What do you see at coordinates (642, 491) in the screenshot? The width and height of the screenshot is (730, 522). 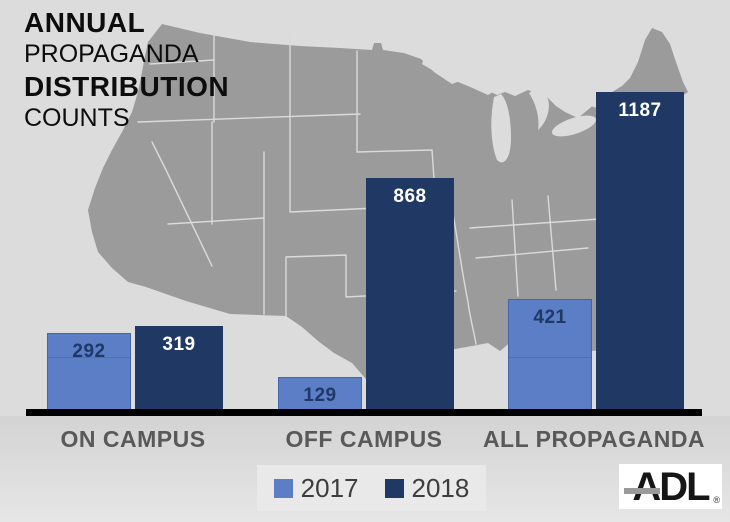 I see `adl-logo-stripe-icon` at bounding box center [642, 491].